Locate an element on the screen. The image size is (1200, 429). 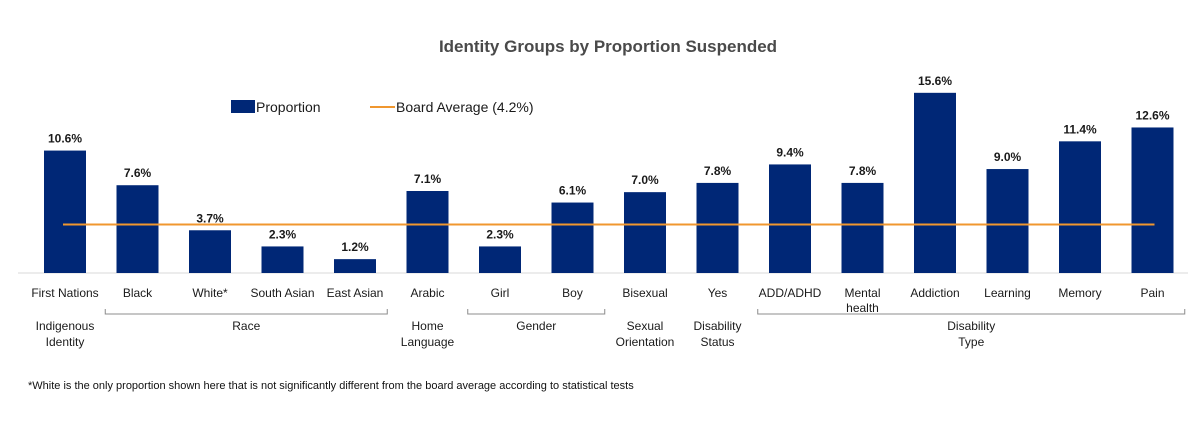
x-tick-label: Bisexual is located at coordinates (644, 293).